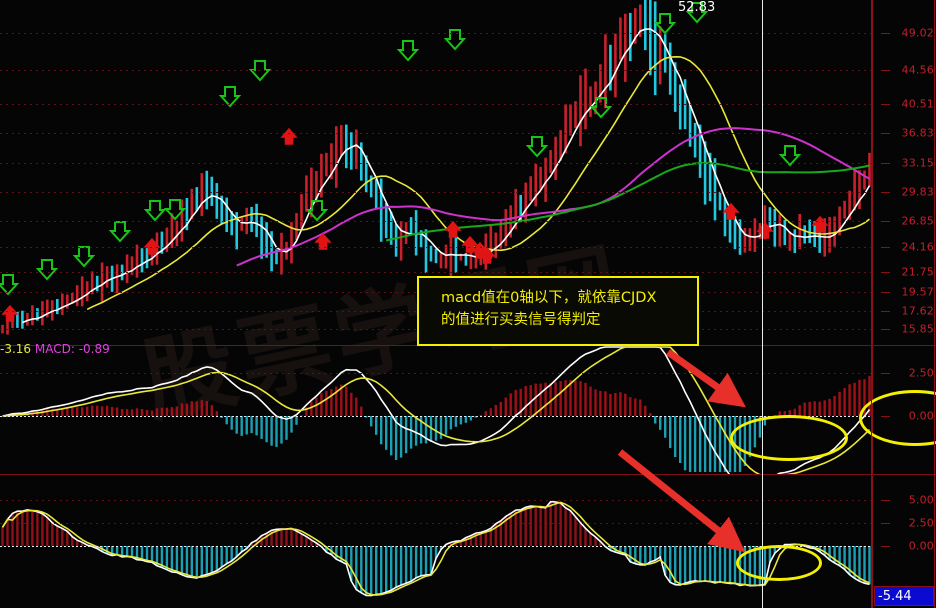 The image size is (936, 608). Describe the element at coordinates (468, 474) in the screenshot. I see `panel-divider` at that location.